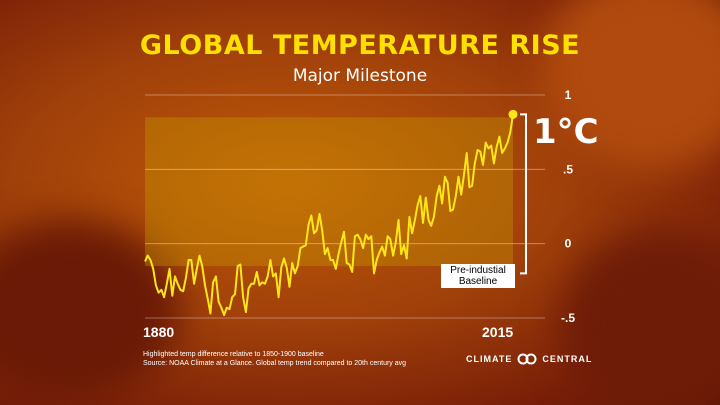 This screenshot has width=720, height=405. I want to click on y-tick-label: 0, so click(568, 244).